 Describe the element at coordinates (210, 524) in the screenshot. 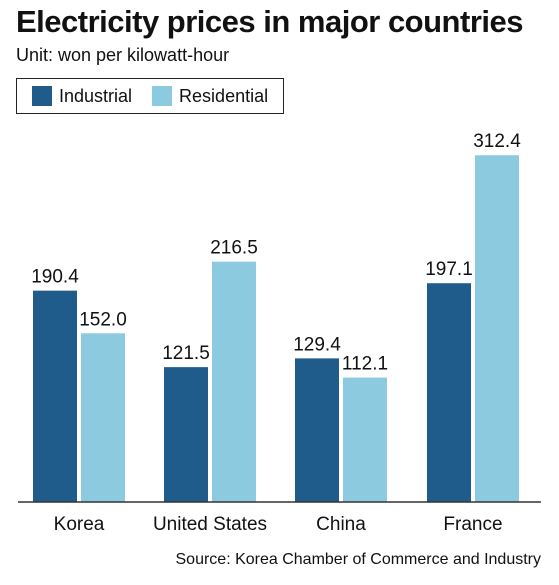

I see `x-tick-label: United States` at that location.